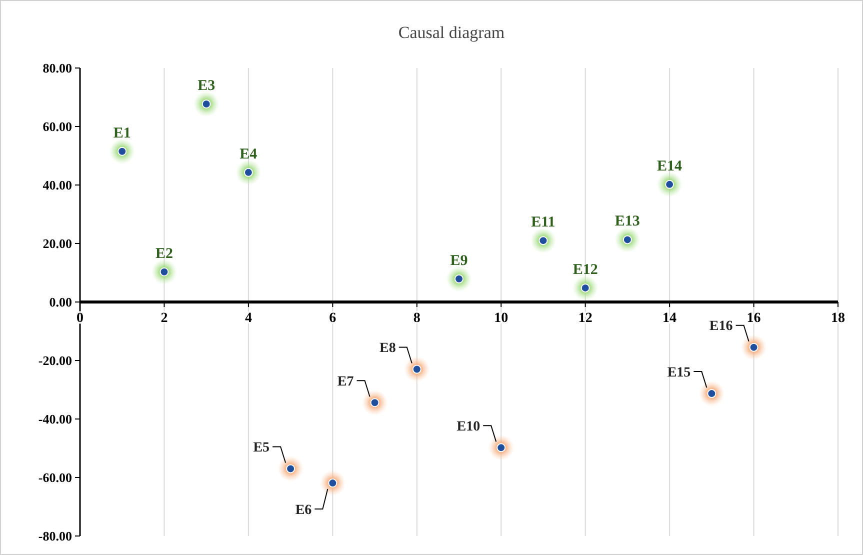 The height and width of the screenshot is (555, 863). Describe the element at coordinates (57, 68) in the screenshot. I see `y-tick-label: 80.00` at that location.